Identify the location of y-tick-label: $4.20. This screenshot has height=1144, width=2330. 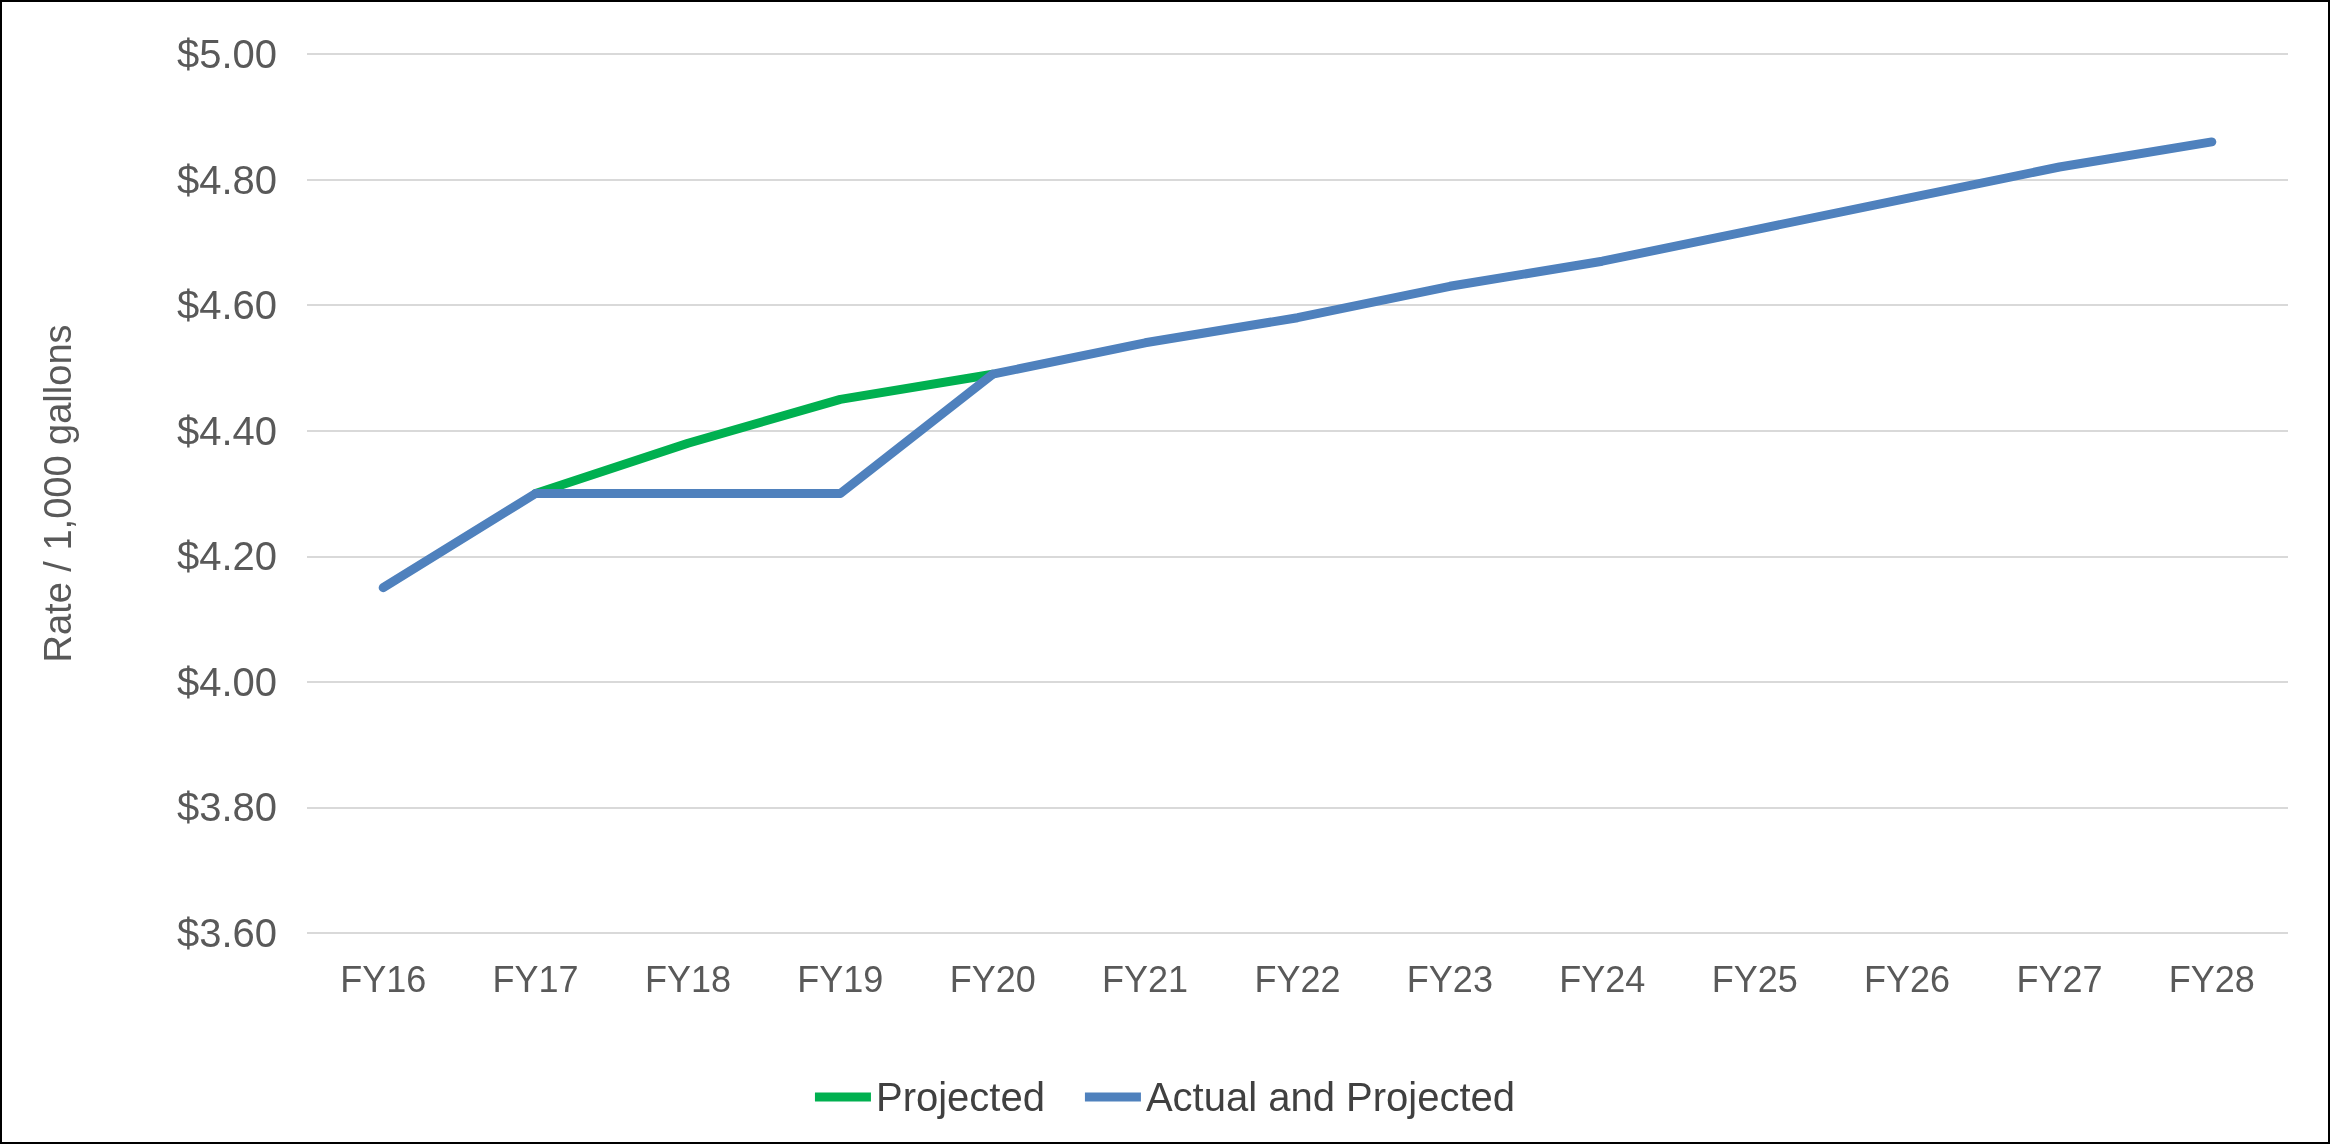
(226, 556).